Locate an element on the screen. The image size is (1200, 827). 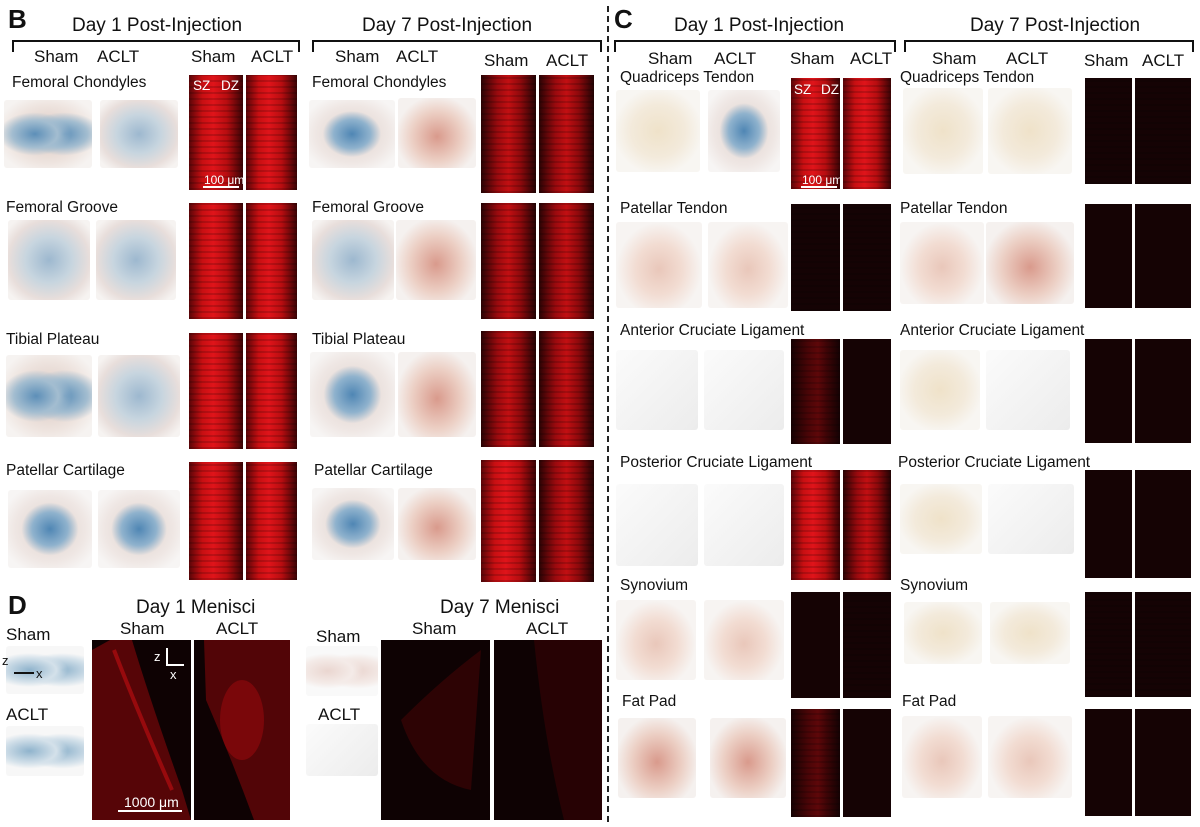
d-axis-x-small: x is located at coordinates (39, 673).